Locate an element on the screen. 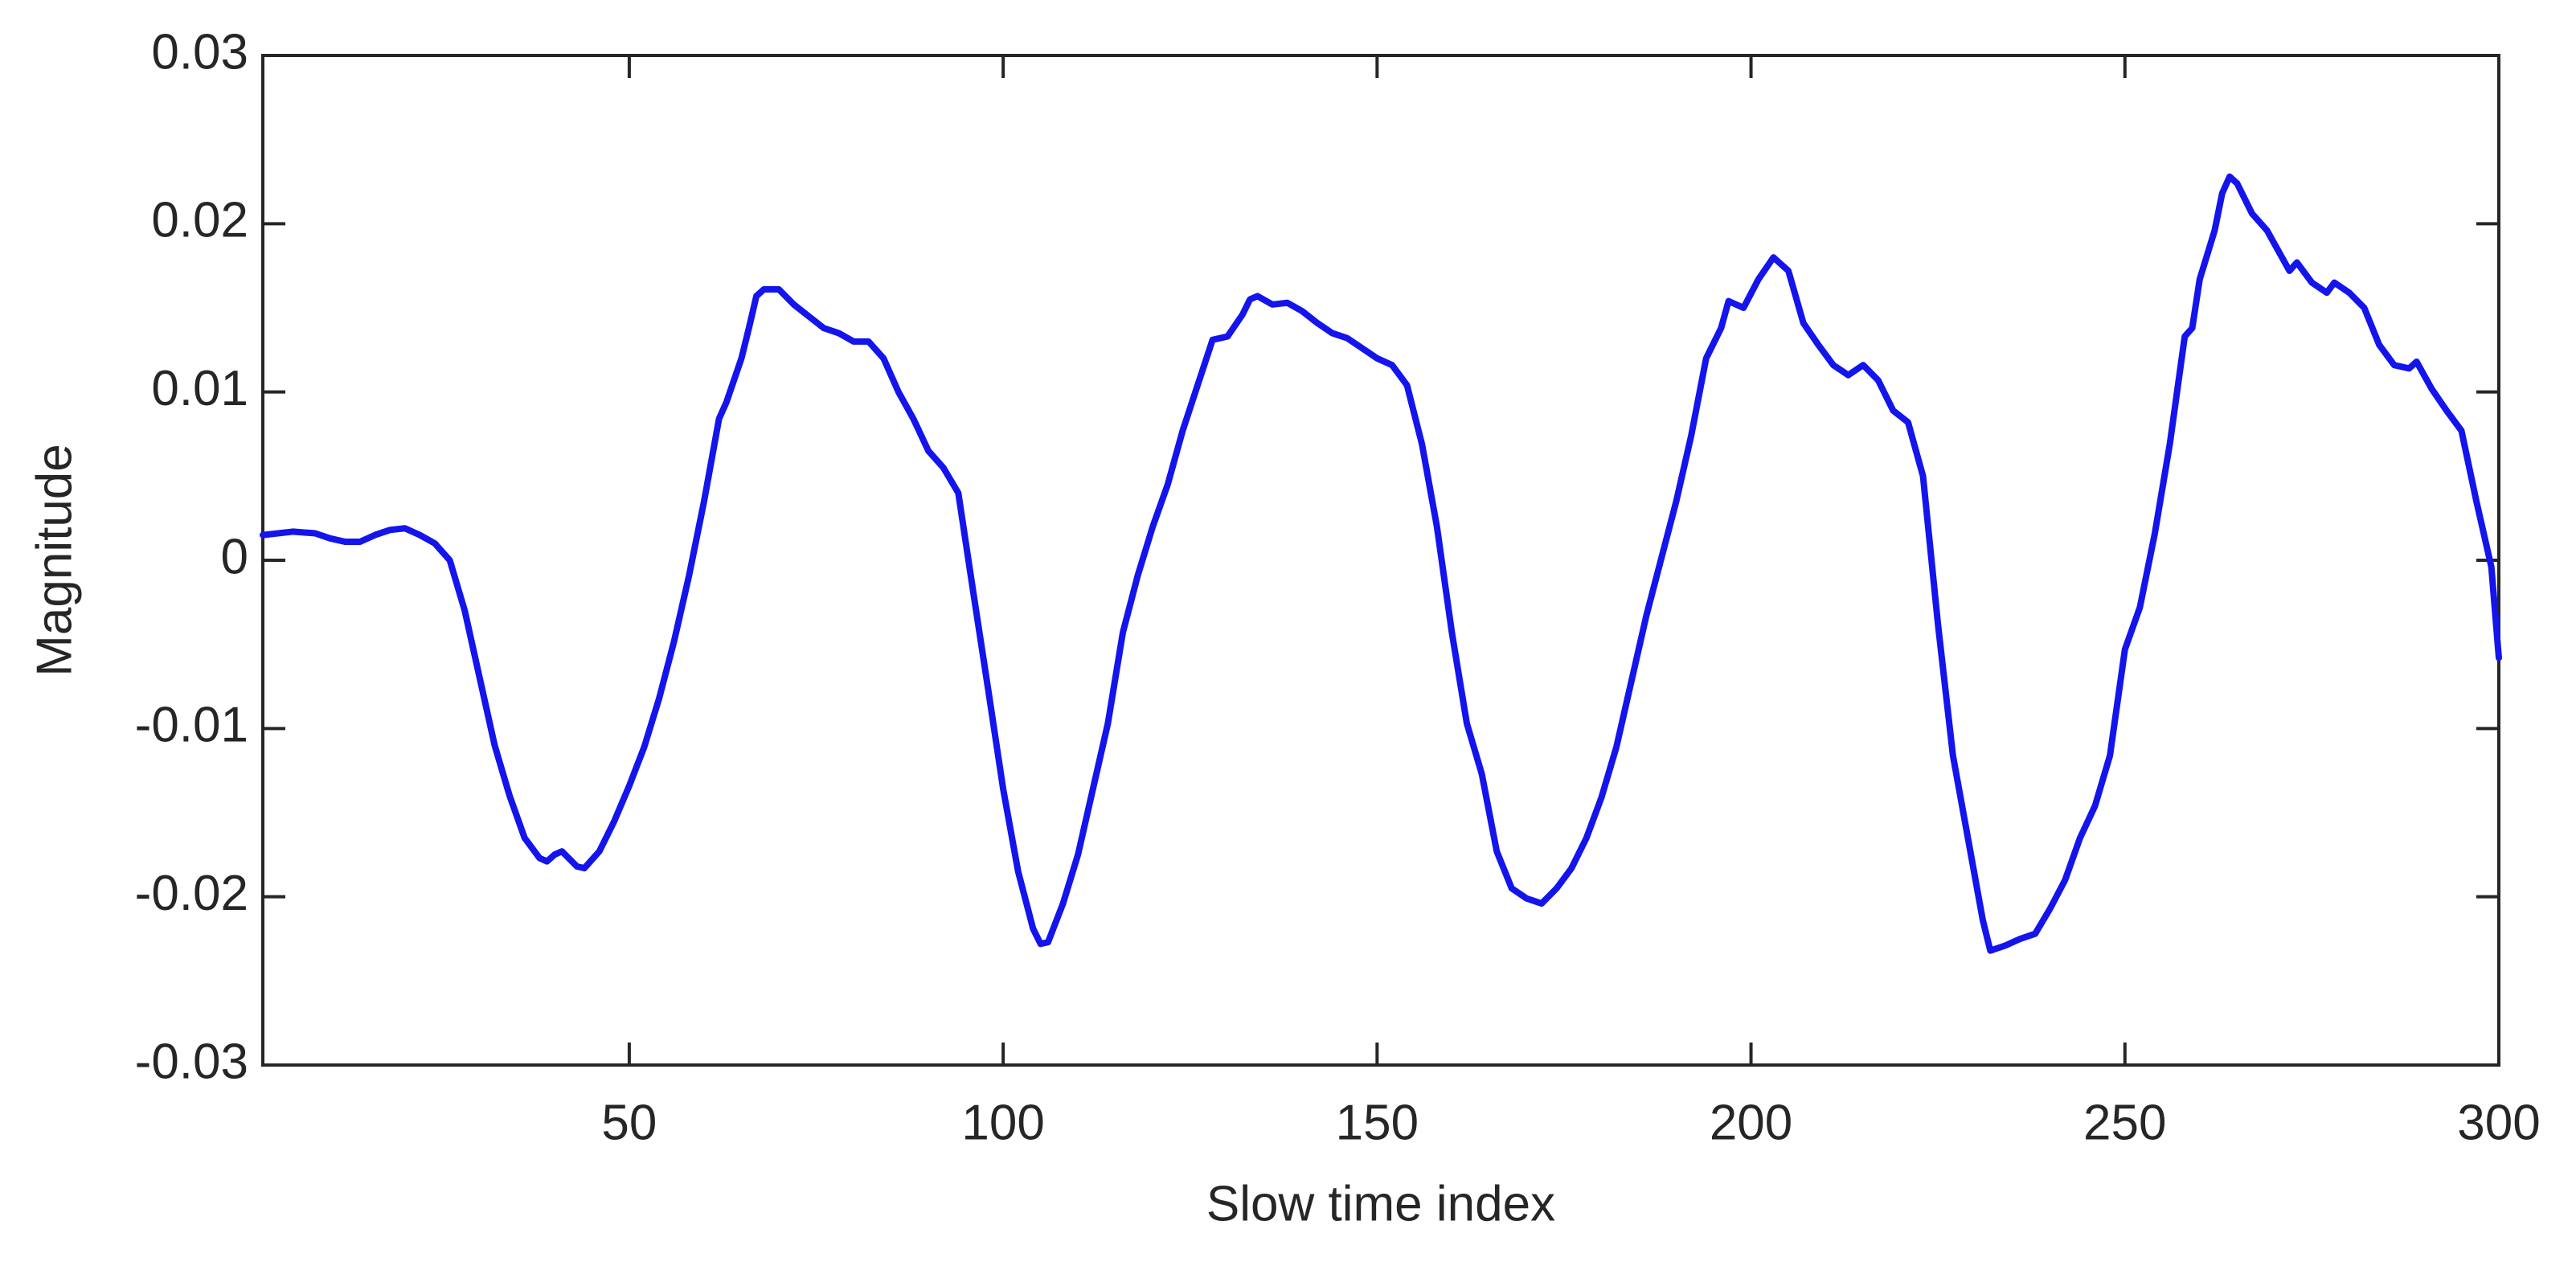 Image resolution: width=2576 pixels, height=1270 pixels. y-tick-label: 0.02 is located at coordinates (199, 220).